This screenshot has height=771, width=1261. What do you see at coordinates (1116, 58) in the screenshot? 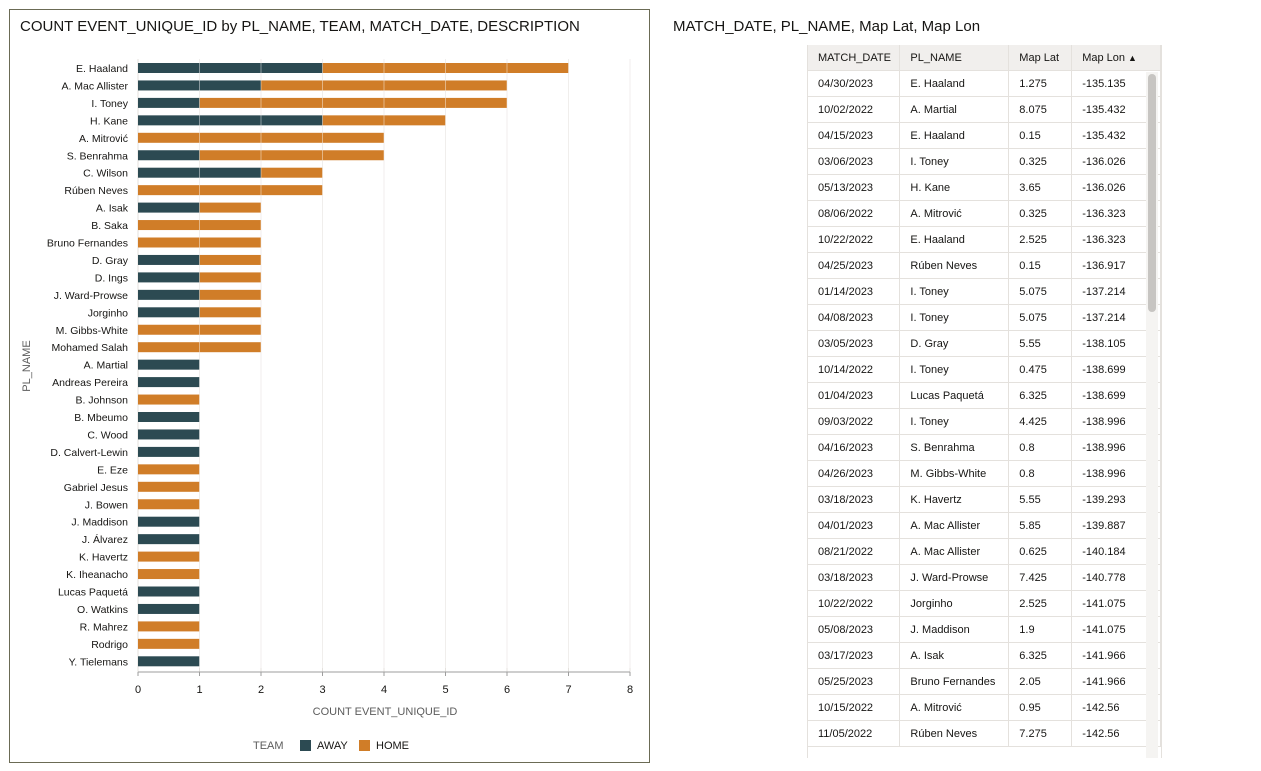
I see `column-header-map-lon: Map Lon ▲` at bounding box center [1116, 58].